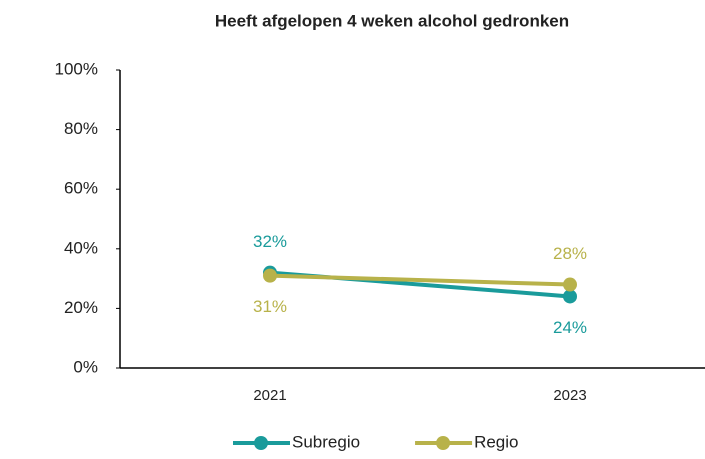  I want to click on legend-label: Regio, so click(496, 441).